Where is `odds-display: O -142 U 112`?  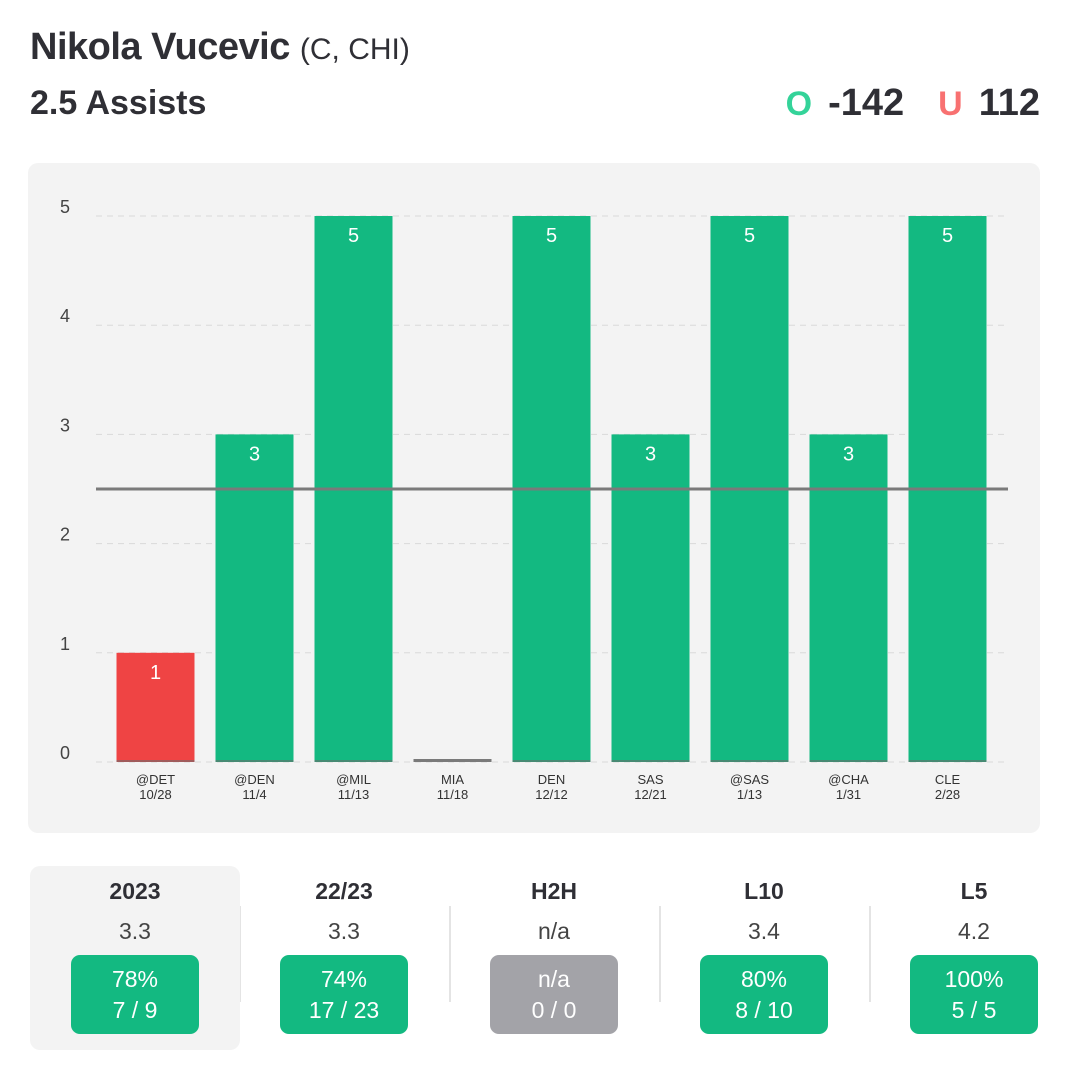
odds-display: O -142 U 112 is located at coordinates (913, 103).